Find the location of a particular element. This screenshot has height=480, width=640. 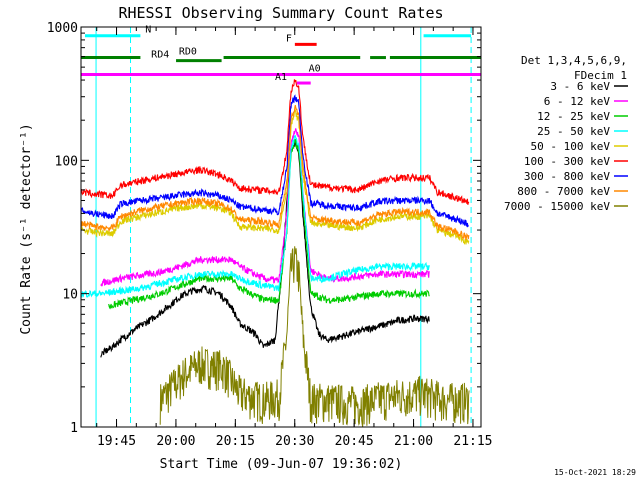

x-tick-label-4: 20:45 is located at coordinates (354, 441).